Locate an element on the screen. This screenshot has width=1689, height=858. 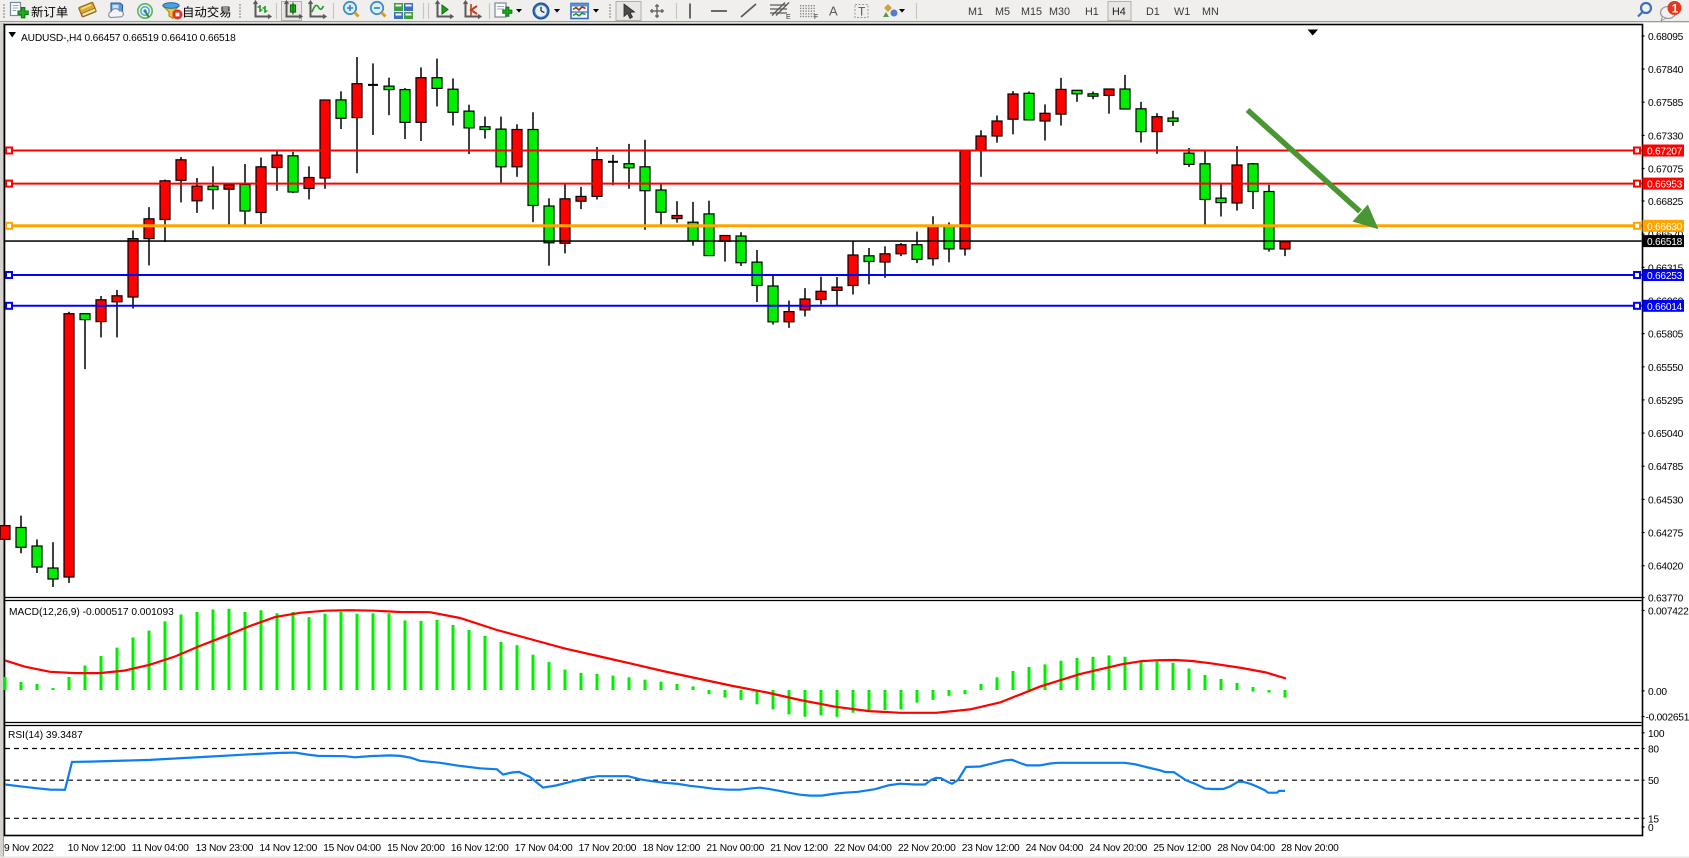
svg-text: H4 is located at coordinates (1119, 12).